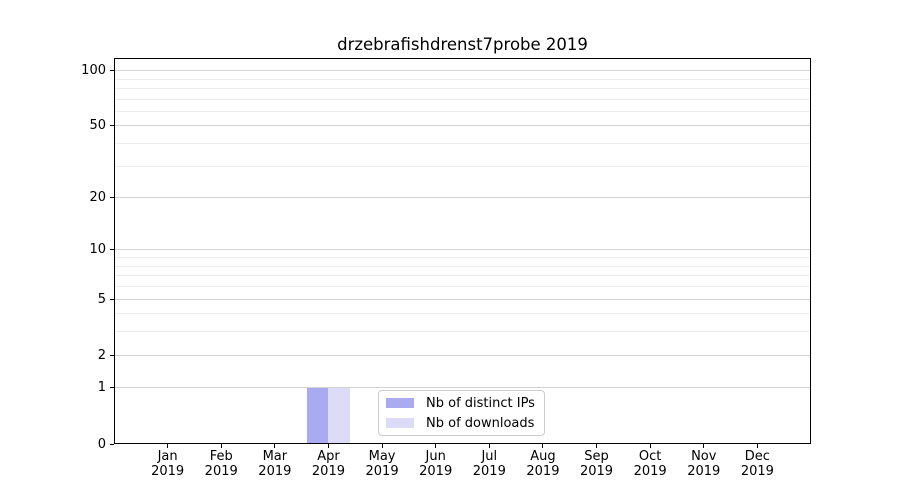  What do you see at coordinates (435, 456) in the screenshot?
I see `x-tick-month: Jun` at bounding box center [435, 456].